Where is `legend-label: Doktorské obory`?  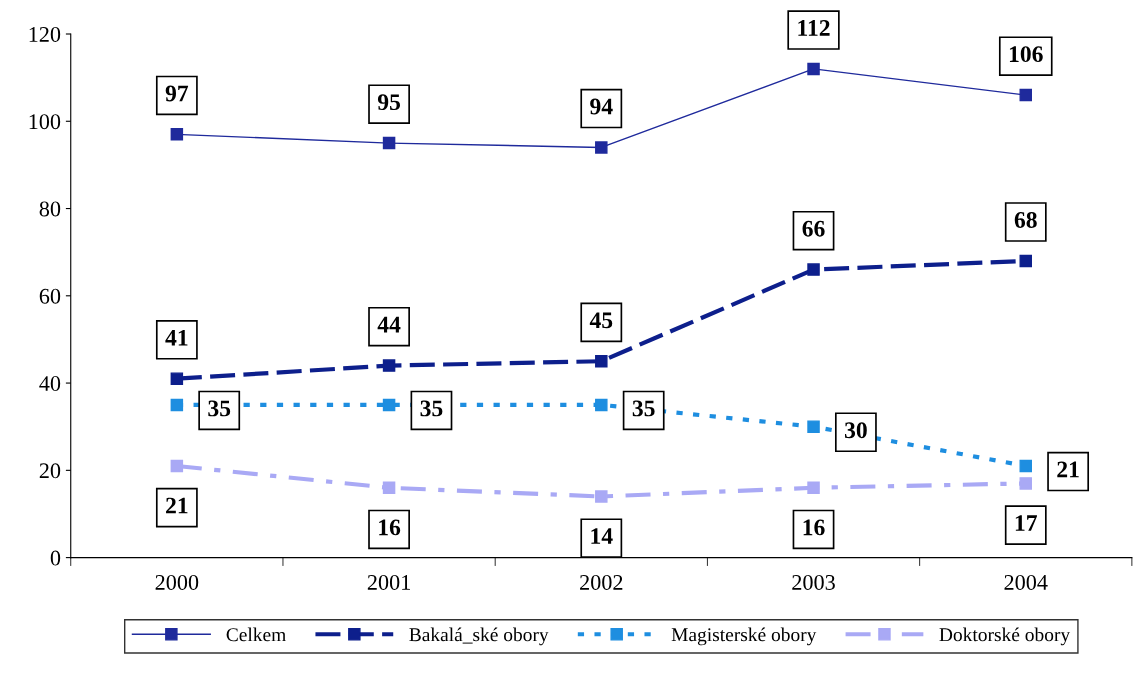 legend-label: Doktorské obory is located at coordinates (1005, 636).